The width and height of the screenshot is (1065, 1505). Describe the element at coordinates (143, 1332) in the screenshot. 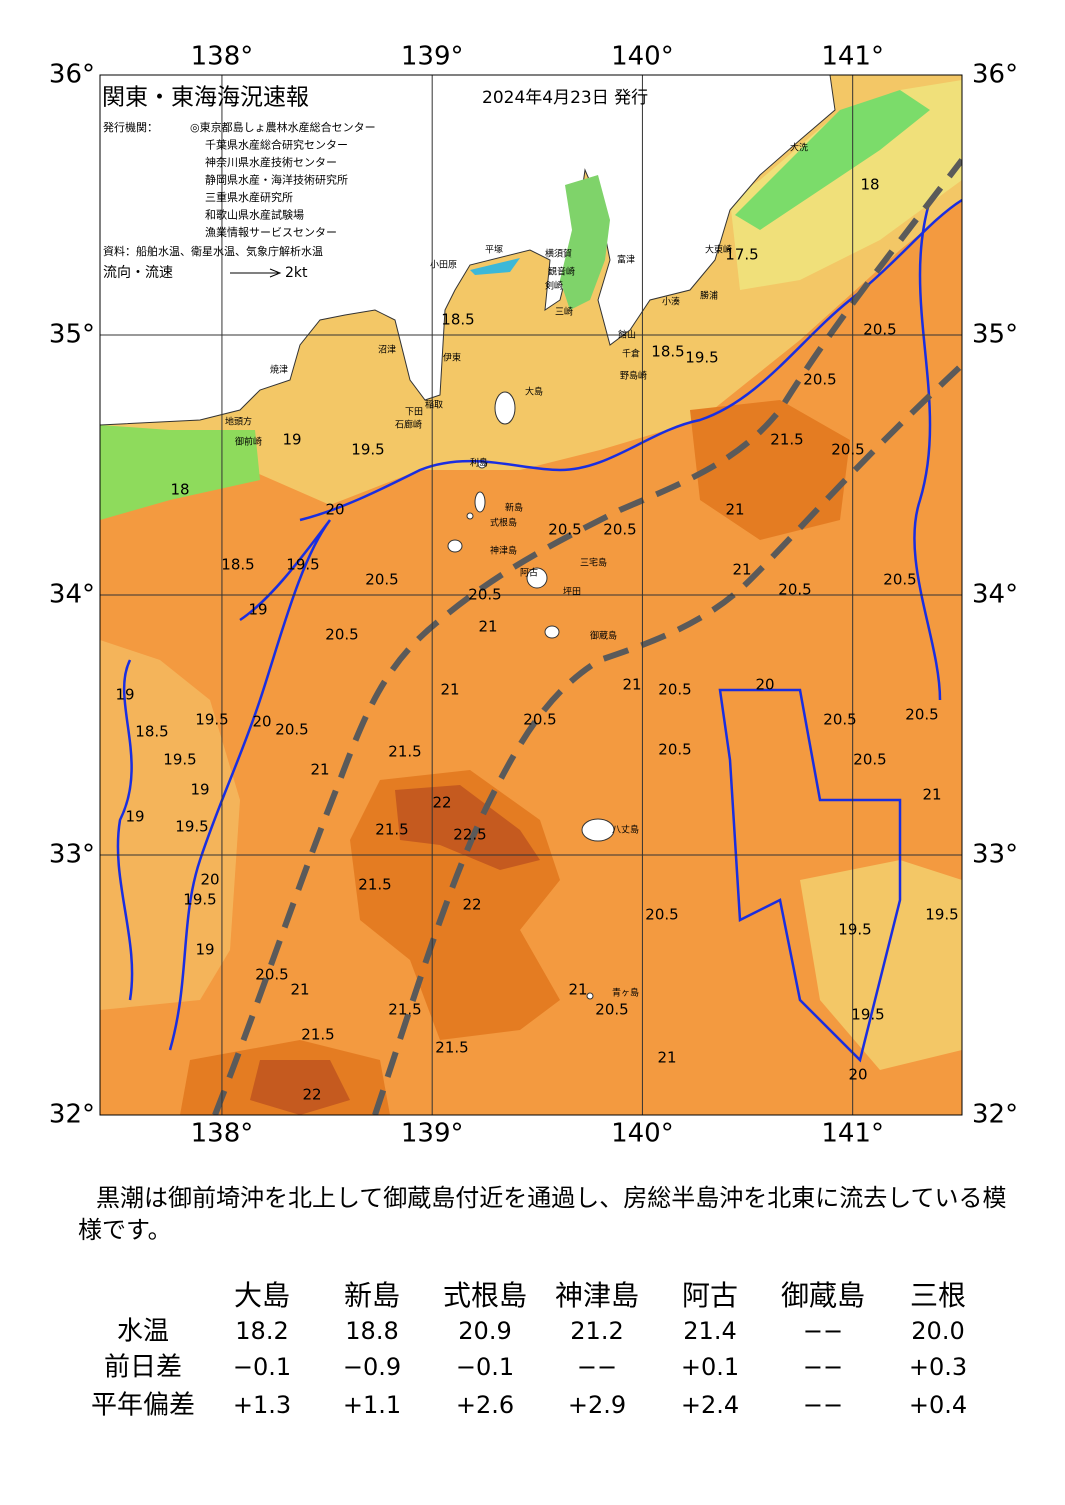

I see `row-label: 水温` at that location.